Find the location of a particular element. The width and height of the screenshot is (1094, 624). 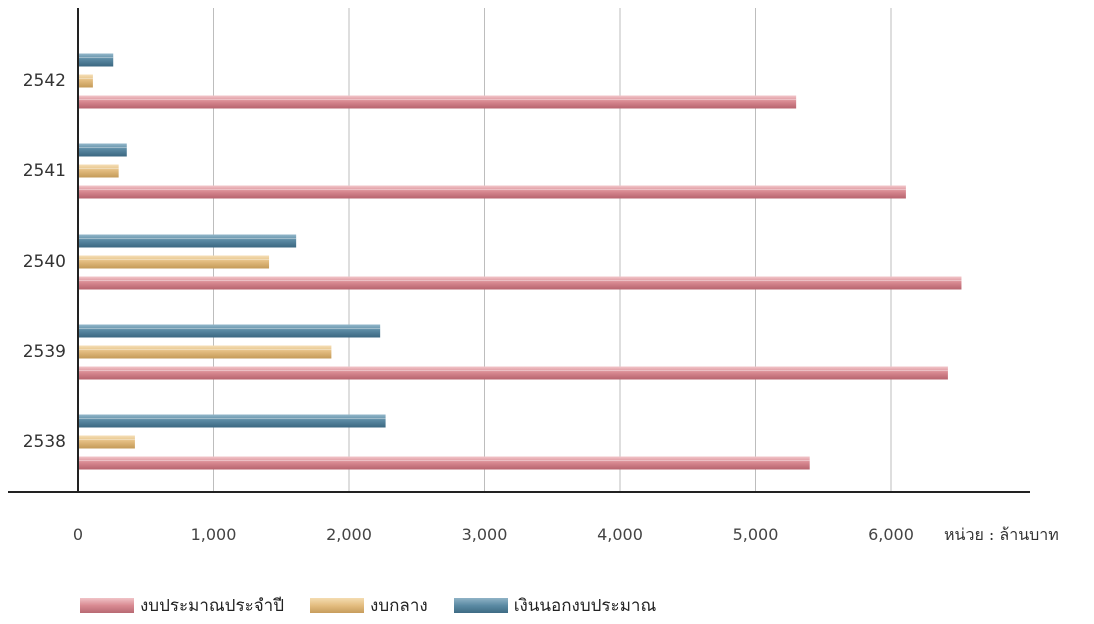

legend-item-off-budget: เงินนอกงบประมาณ is located at coordinates (555, 605).